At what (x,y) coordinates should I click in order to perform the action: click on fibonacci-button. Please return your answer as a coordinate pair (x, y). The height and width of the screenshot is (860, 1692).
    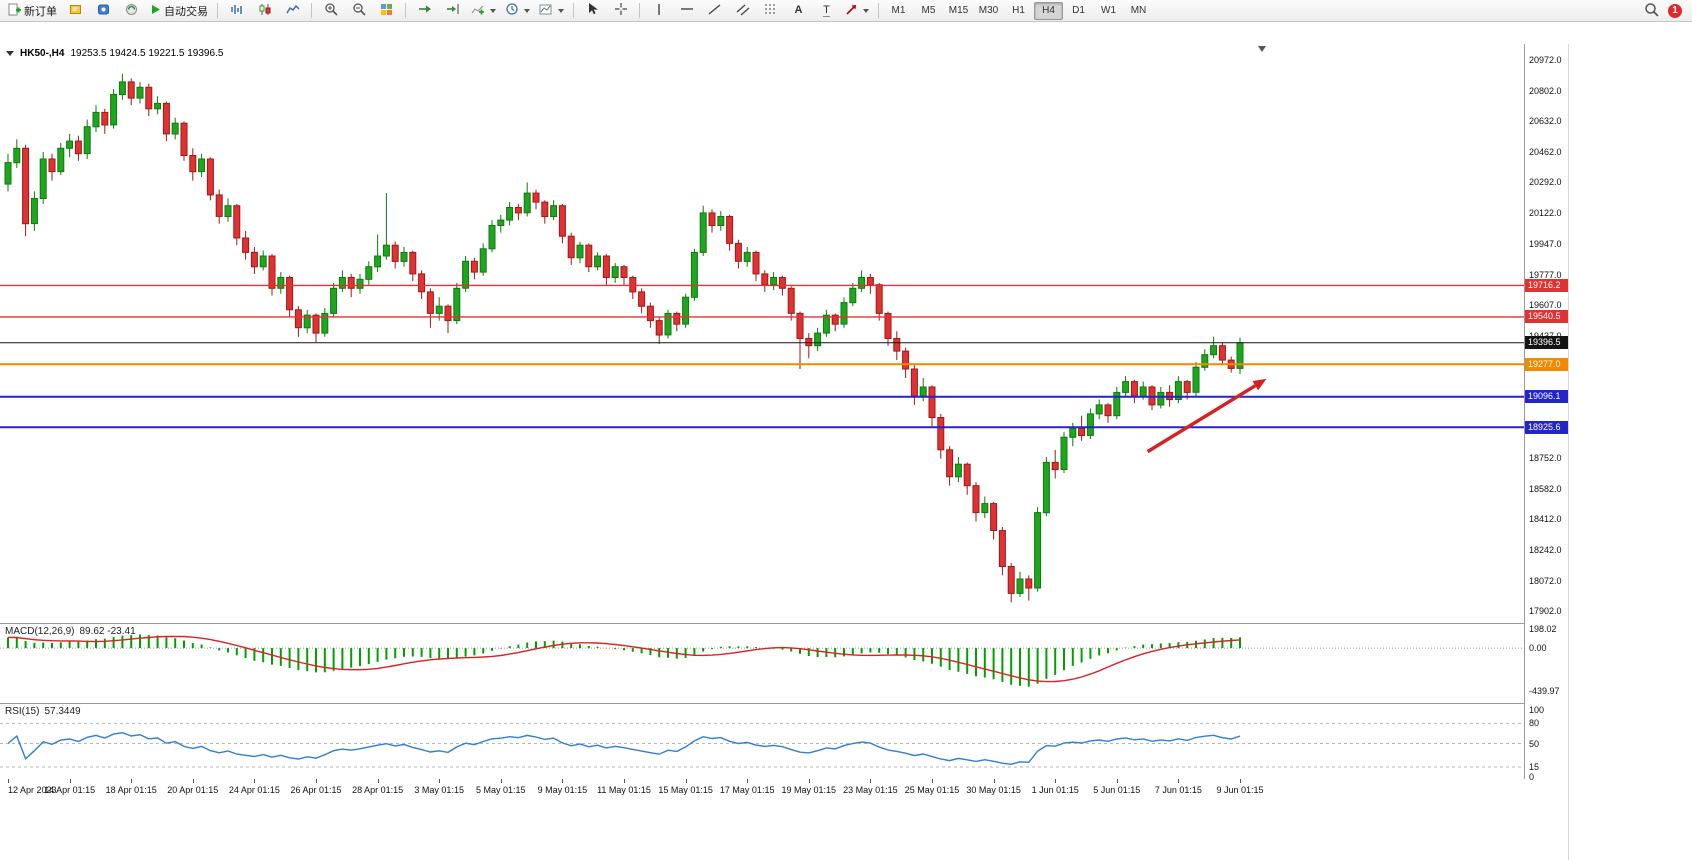
    Looking at the image, I should click on (770, 10).